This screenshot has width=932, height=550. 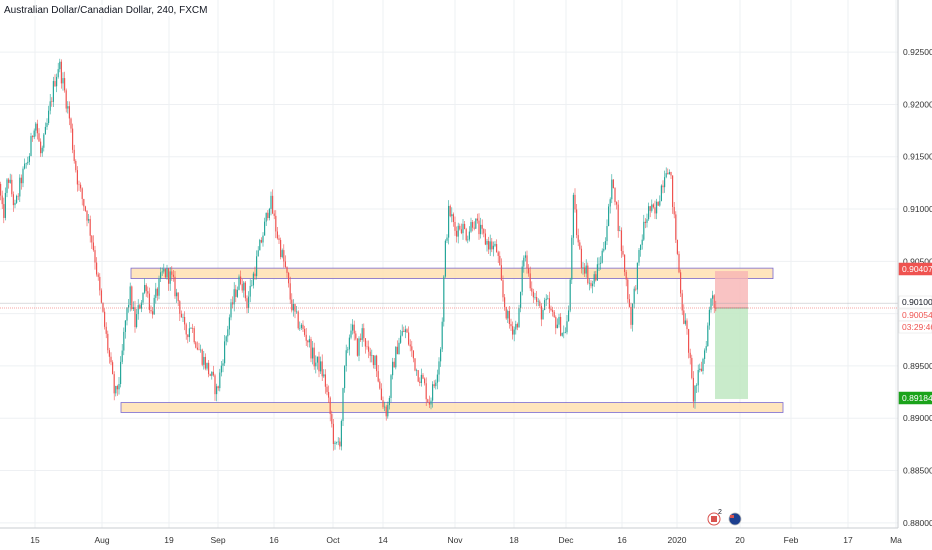 I want to click on y-tick-label: 0.89500, so click(x=917, y=366).